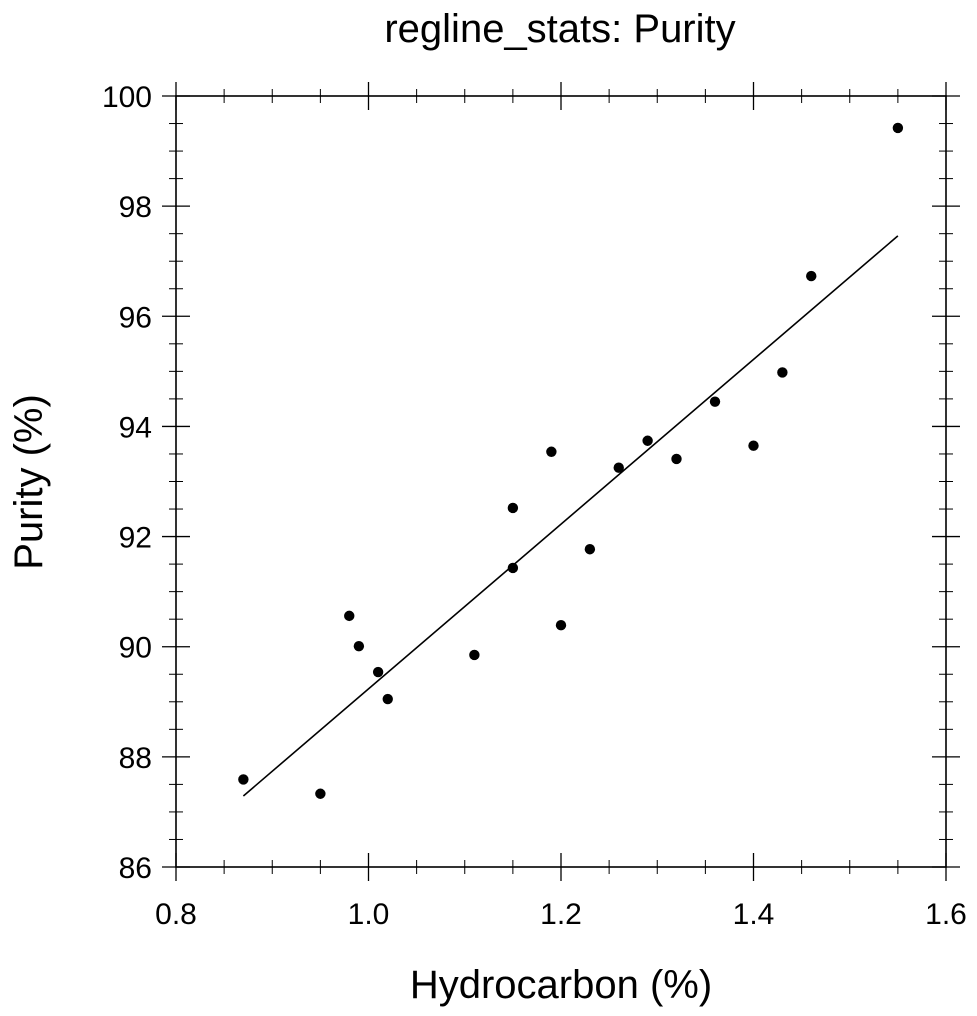 This screenshot has height=1016, width=977. What do you see at coordinates (559, 29) in the screenshot?
I see `chart-title: regline_stats: Purity` at bounding box center [559, 29].